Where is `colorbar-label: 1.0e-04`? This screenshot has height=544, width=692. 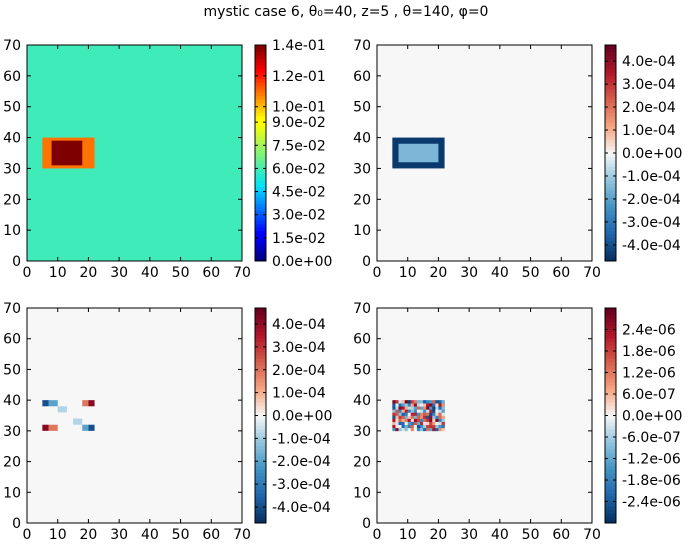 colorbar-label: 1.0e-04 is located at coordinates (299, 394).